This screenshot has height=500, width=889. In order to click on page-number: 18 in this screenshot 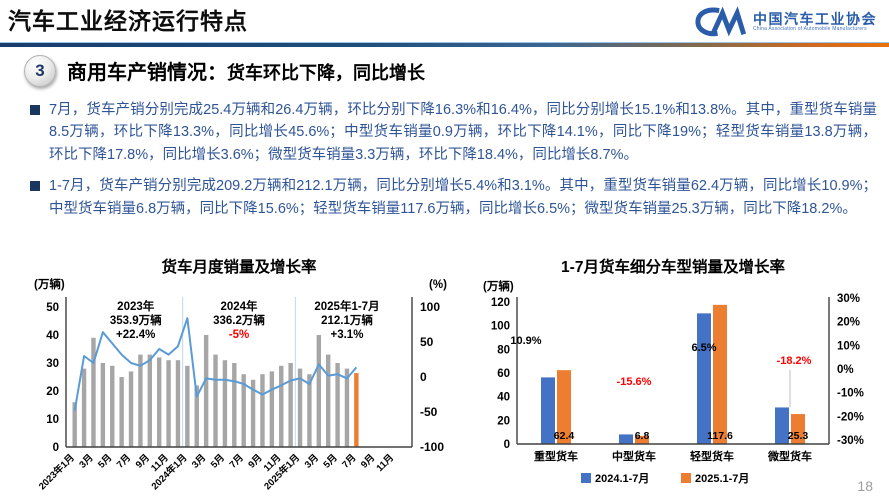, I will do `click(865, 486)`.